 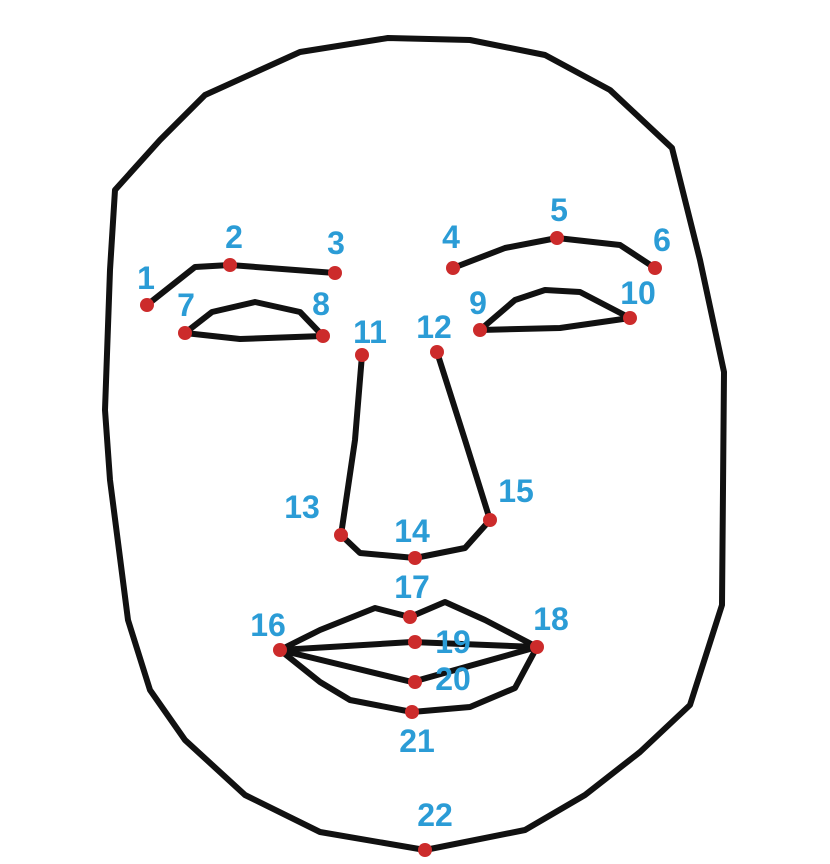 I want to click on nose-right-line, so click(x=463, y=436).